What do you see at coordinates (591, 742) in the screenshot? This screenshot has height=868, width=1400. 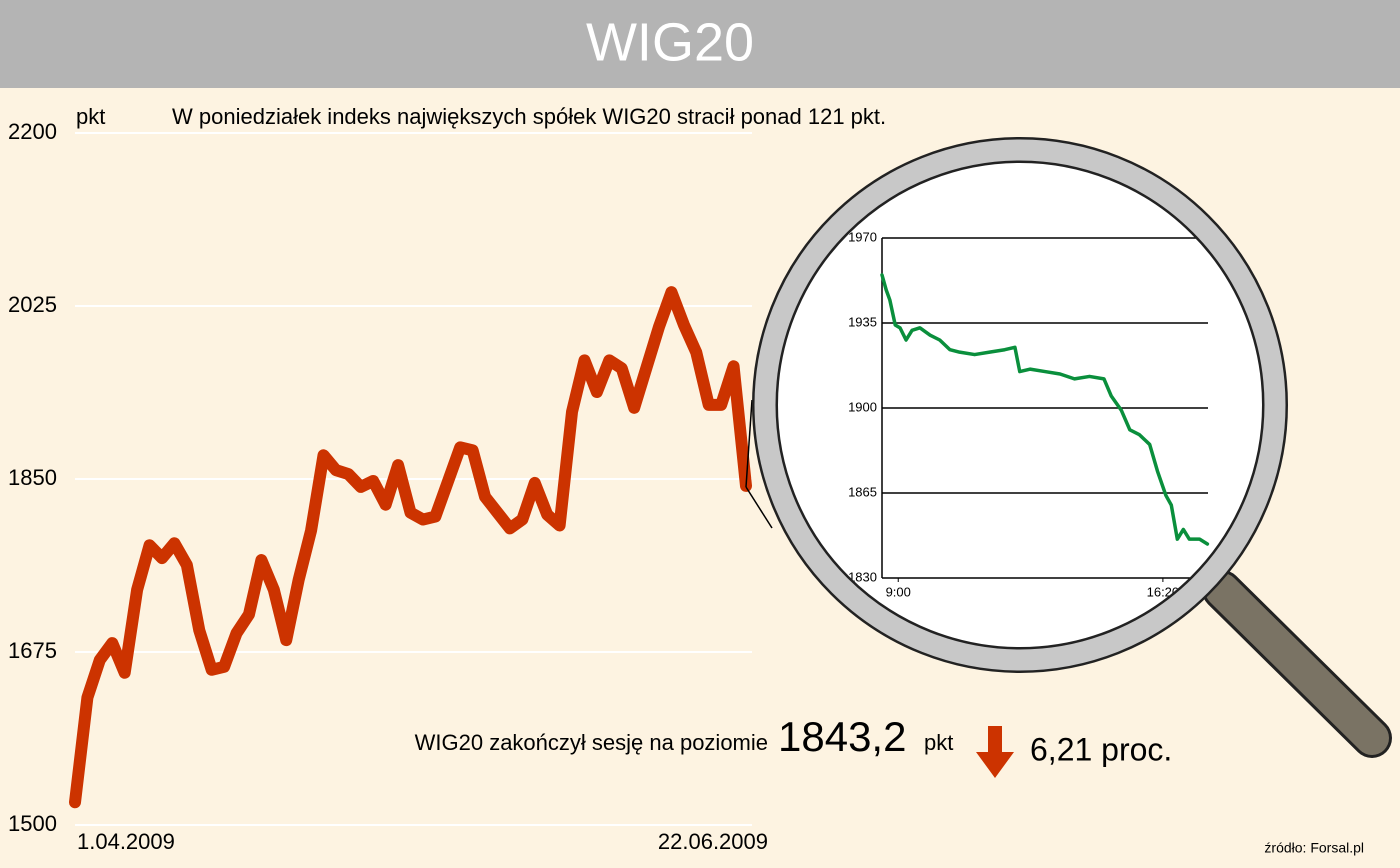 I see `annotation-text: WIG20 zakończył sesję na poziomie` at bounding box center [591, 742].